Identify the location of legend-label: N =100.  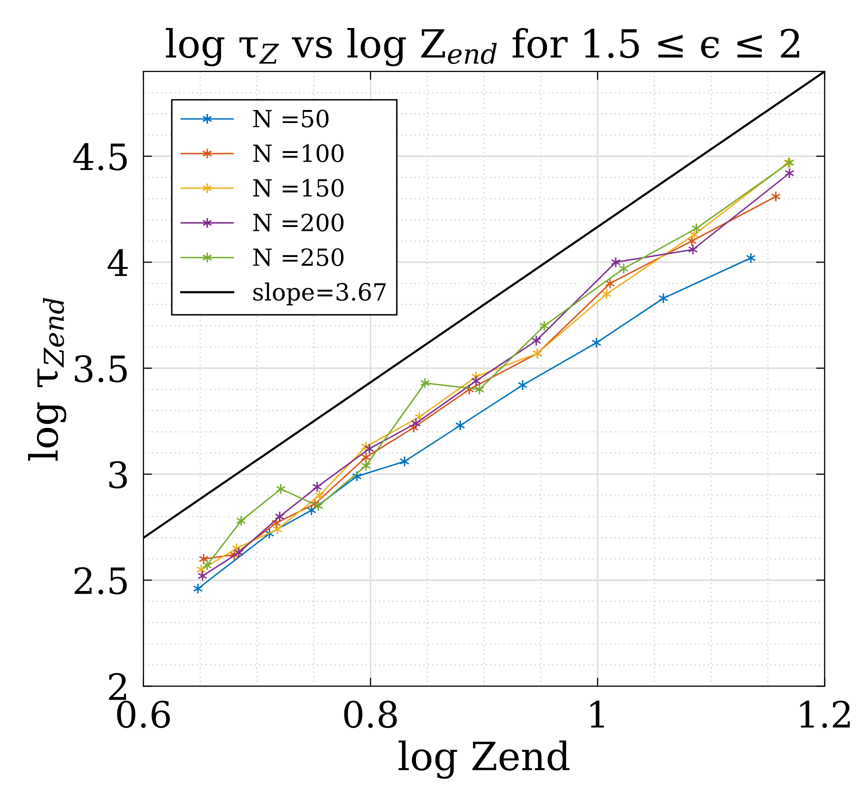
(298, 153).